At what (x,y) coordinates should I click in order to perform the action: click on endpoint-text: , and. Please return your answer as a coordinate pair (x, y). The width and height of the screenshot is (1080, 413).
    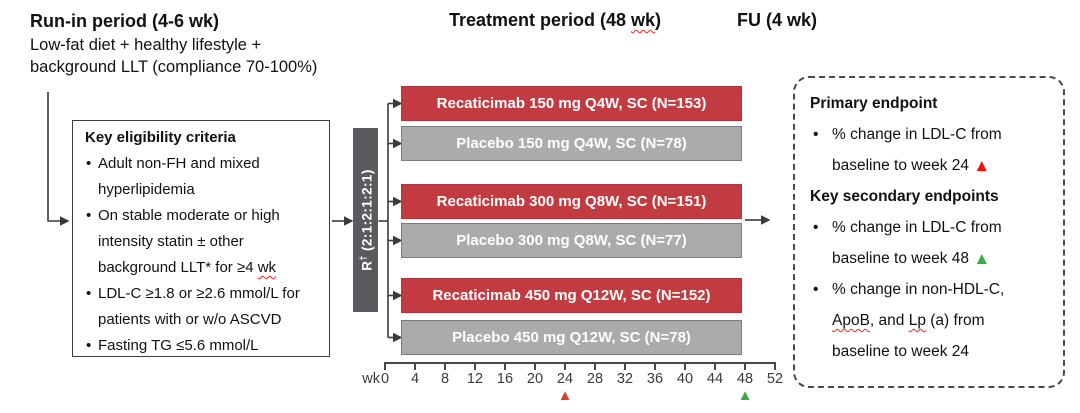
    Looking at the image, I should click on (889, 320).